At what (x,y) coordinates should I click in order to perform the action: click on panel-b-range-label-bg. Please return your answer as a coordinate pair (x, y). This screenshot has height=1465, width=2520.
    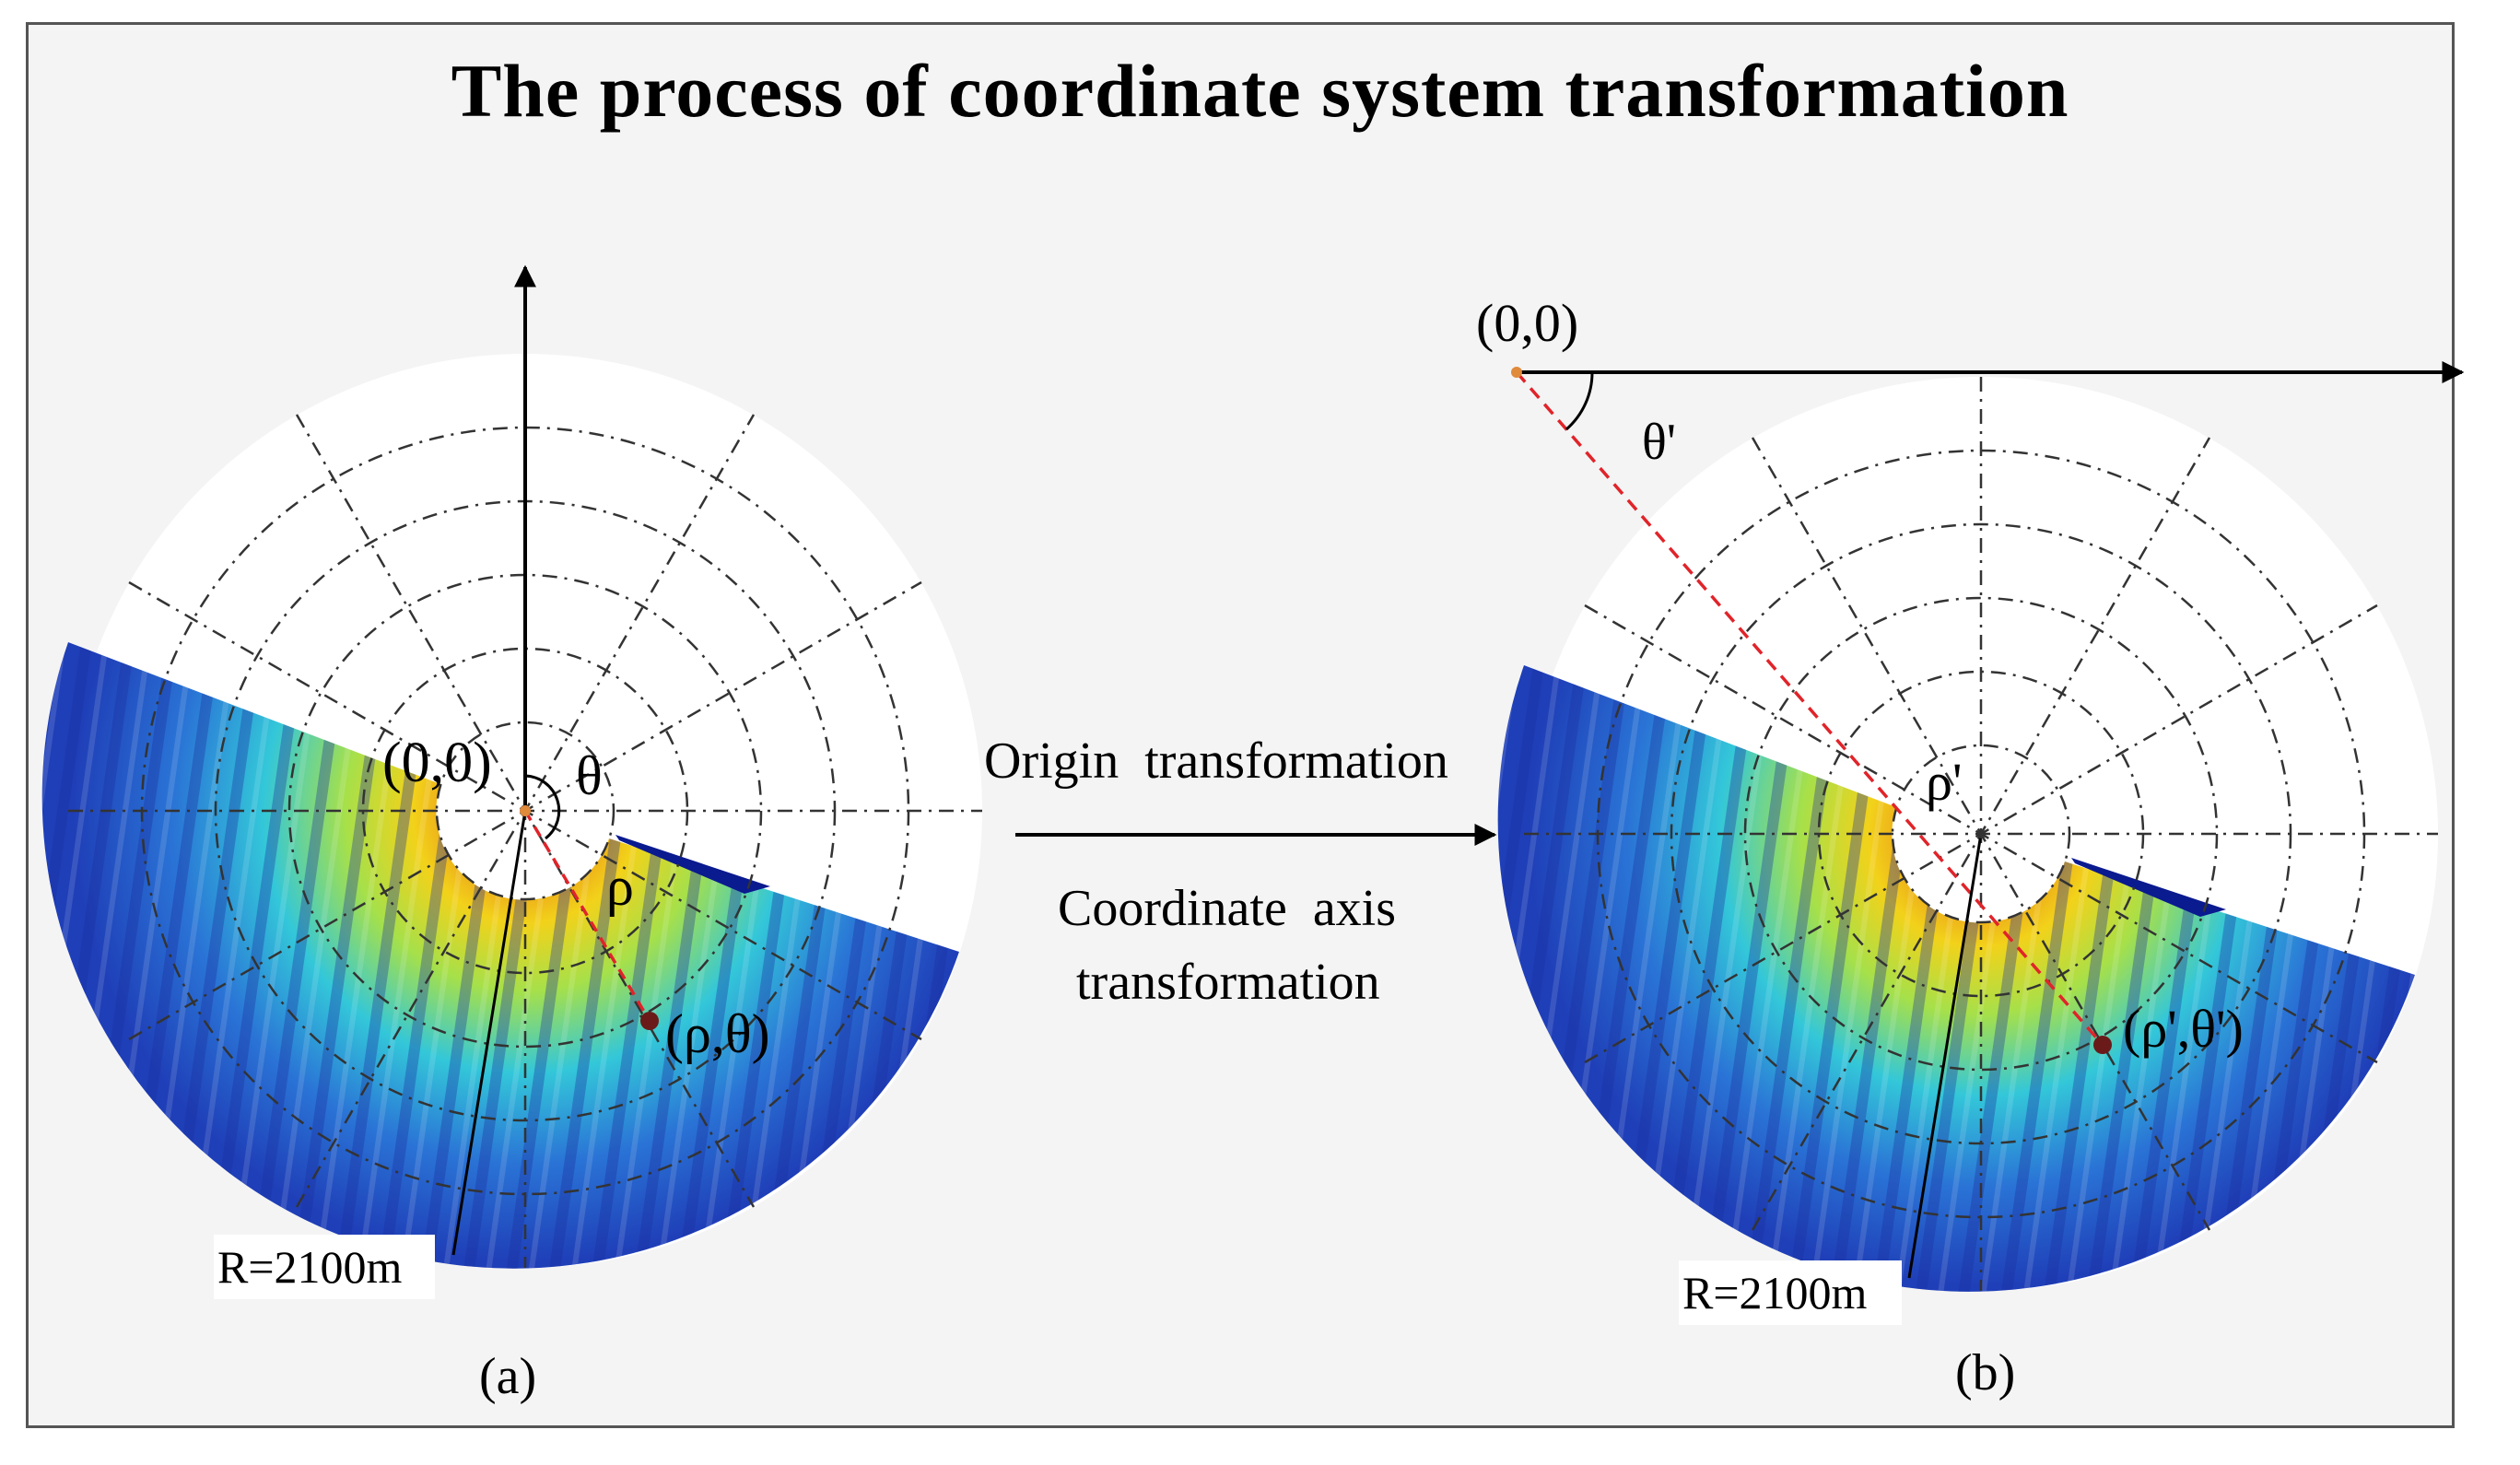
    Looking at the image, I should click on (1790, 1292).